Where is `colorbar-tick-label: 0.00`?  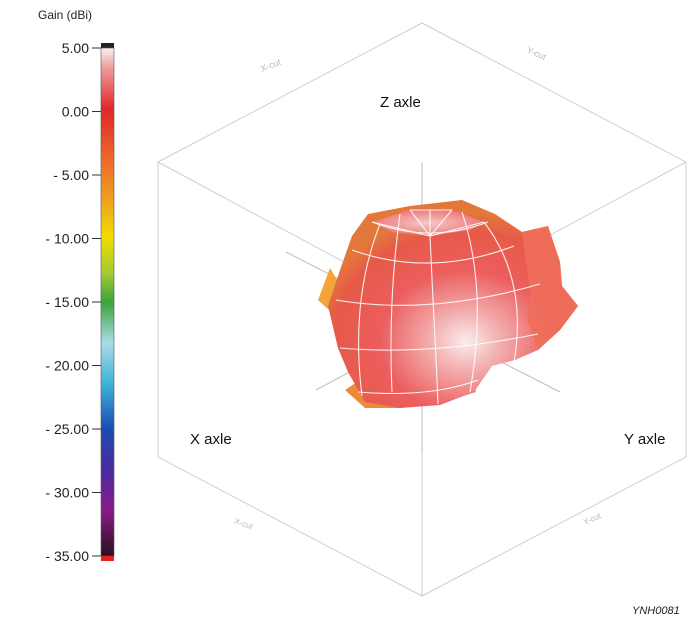 colorbar-tick-label: 0.00 is located at coordinates (75, 112).